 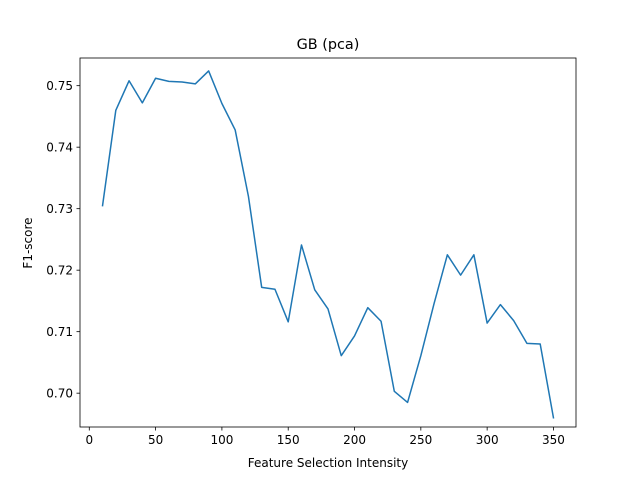 I want to click on y-tick-label: 0.74, so click(x=59, y=147).